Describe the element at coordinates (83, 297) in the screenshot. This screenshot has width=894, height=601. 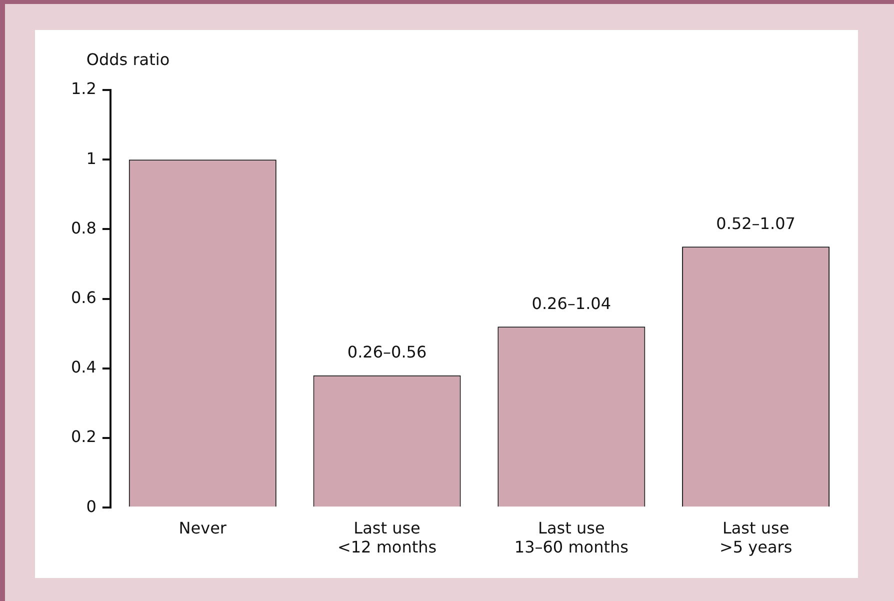
I see `y-tick-label: 0.6` at that location.